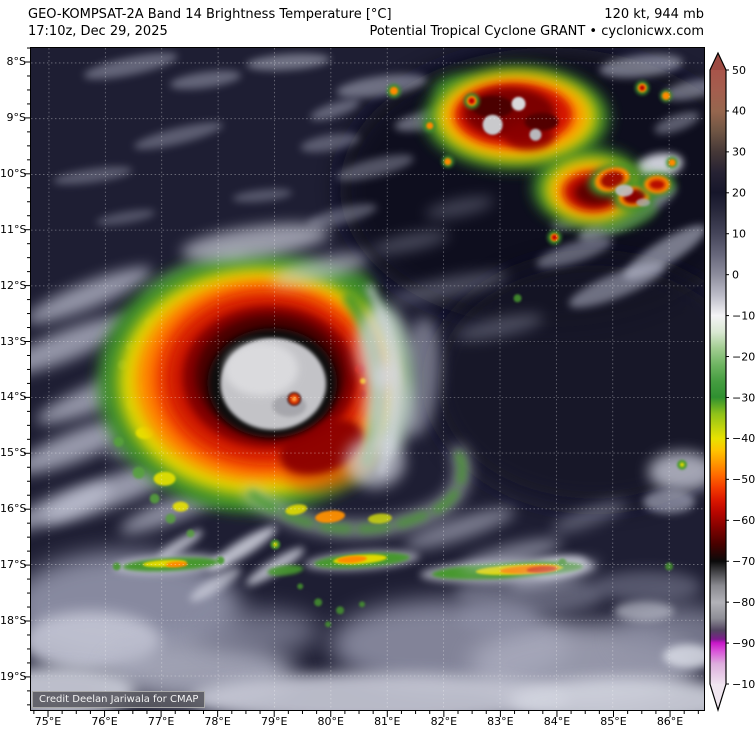 The width and height of the screenshot is (755, 733). I want to click on colorbar-tick-label: −10, so click(743, 315).